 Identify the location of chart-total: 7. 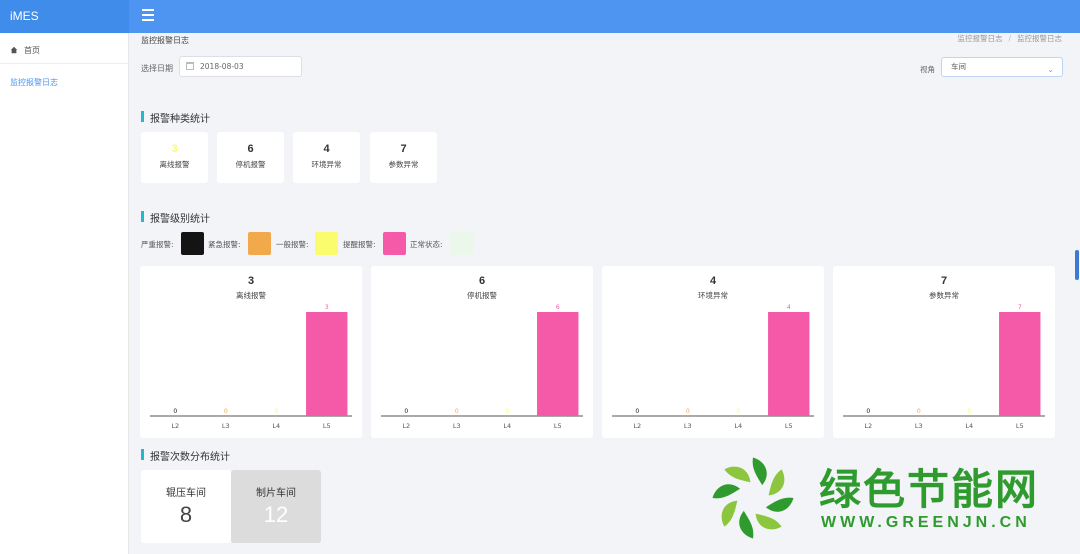
(944, 281).